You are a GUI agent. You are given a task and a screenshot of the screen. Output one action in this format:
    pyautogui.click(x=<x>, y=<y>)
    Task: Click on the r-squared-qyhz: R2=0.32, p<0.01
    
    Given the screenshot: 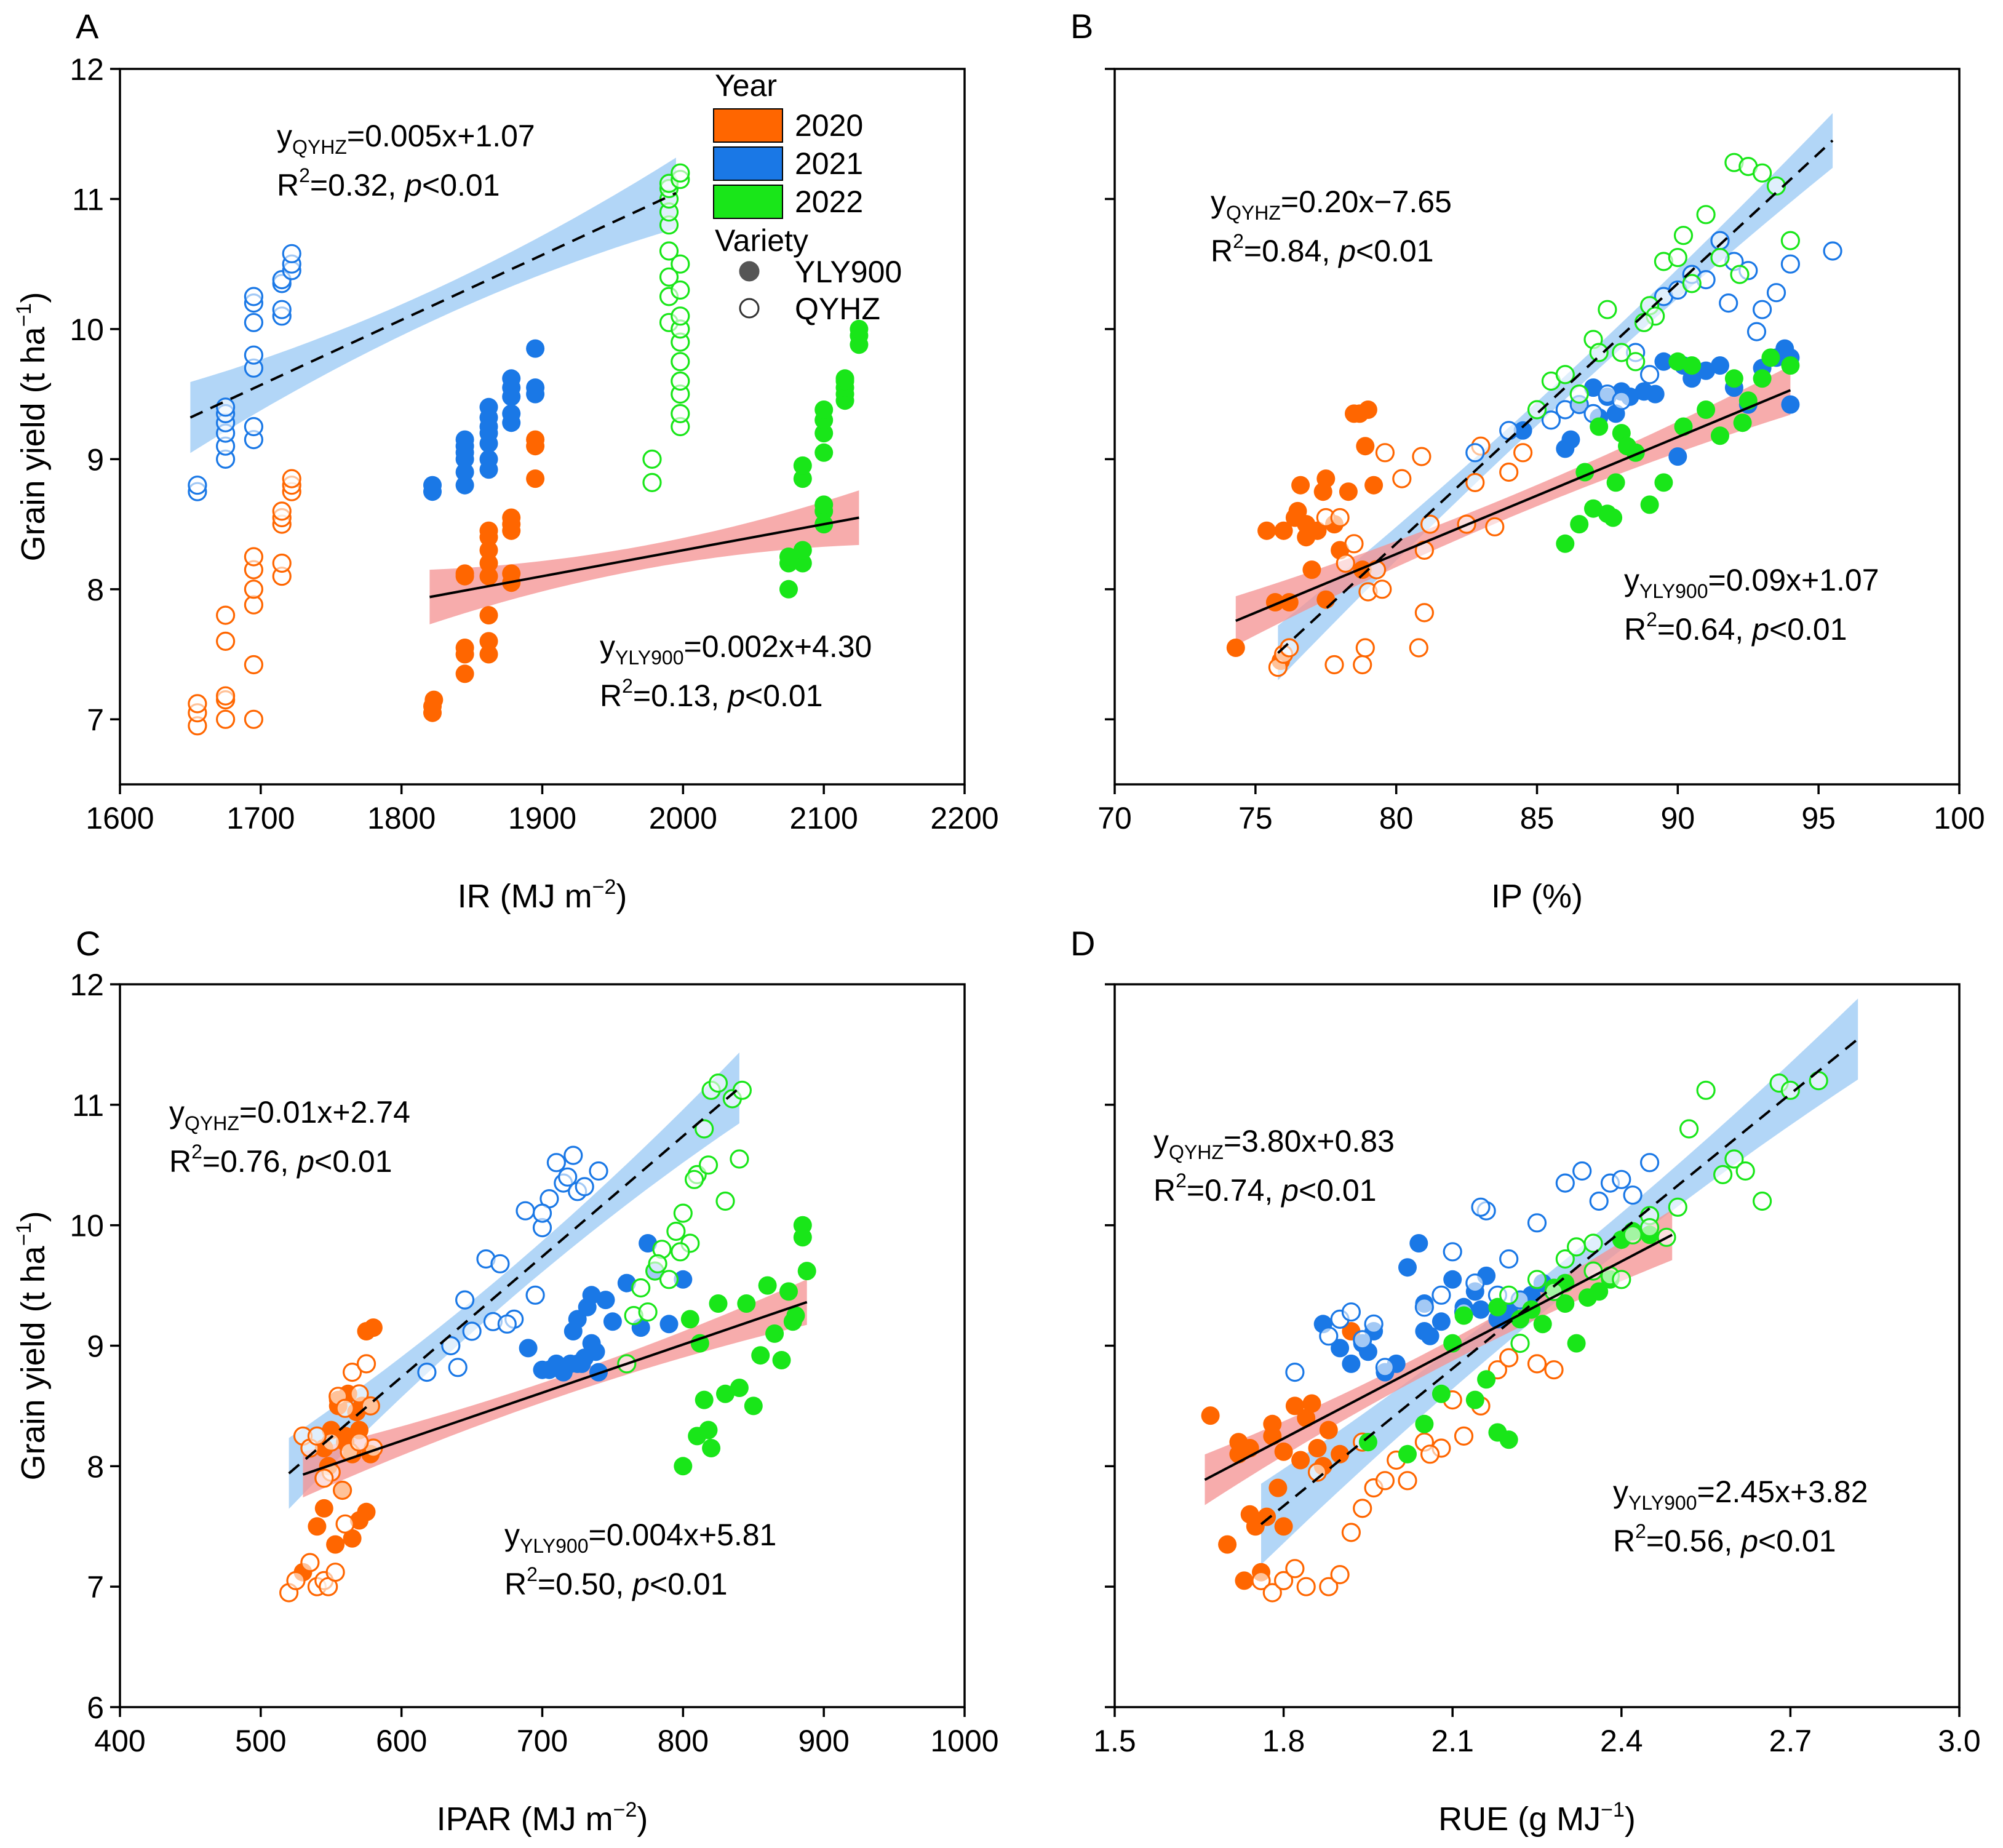 What is the action you would take?
    pyautogui.click(x=389, y=183)
    